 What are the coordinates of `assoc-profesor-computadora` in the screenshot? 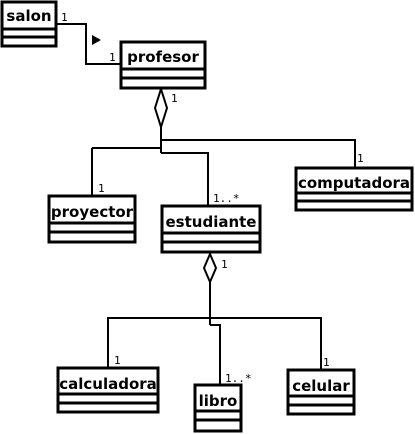 It's located at (258, 153).